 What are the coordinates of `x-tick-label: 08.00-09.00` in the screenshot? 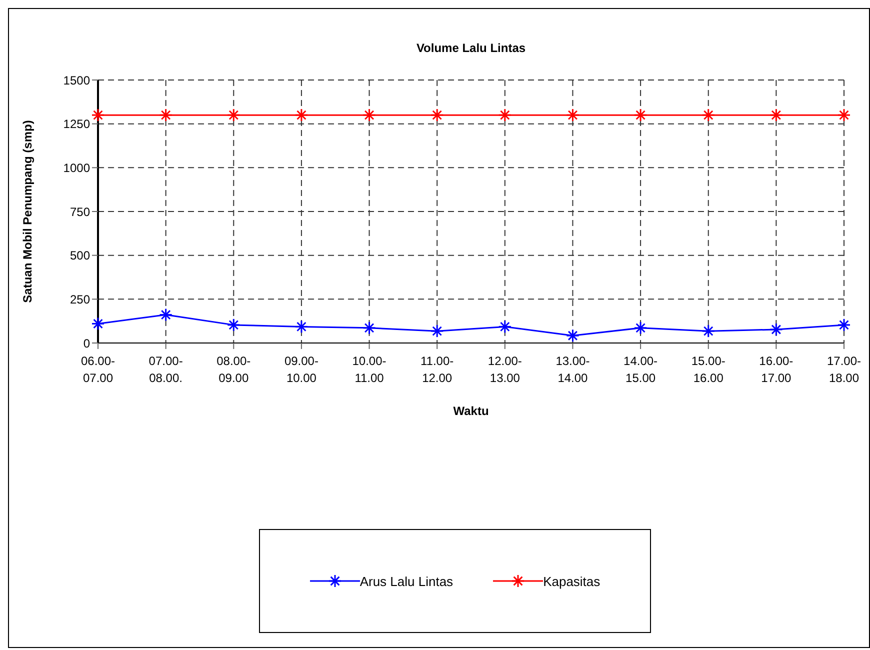 It's located at (233, 369).